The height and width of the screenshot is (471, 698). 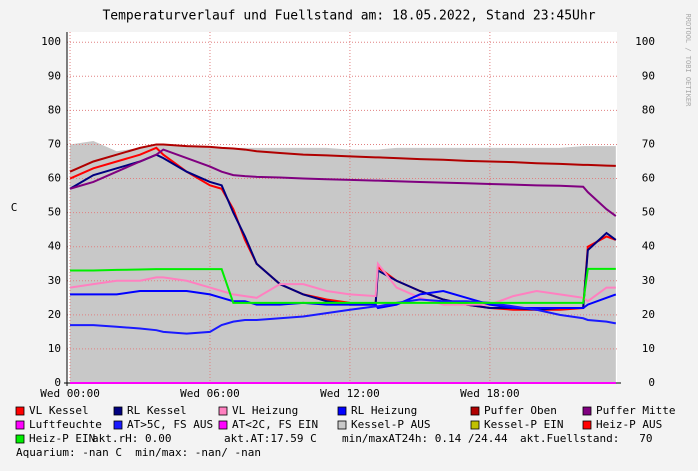 I want to click on legend-label: Luftfeuchte, so click(x=65, y=424).